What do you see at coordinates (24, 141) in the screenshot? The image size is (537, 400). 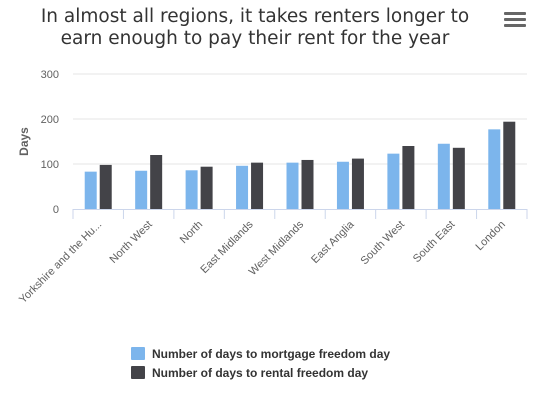 I see `y-axis-title: Days` at bounding box center [24, 141].